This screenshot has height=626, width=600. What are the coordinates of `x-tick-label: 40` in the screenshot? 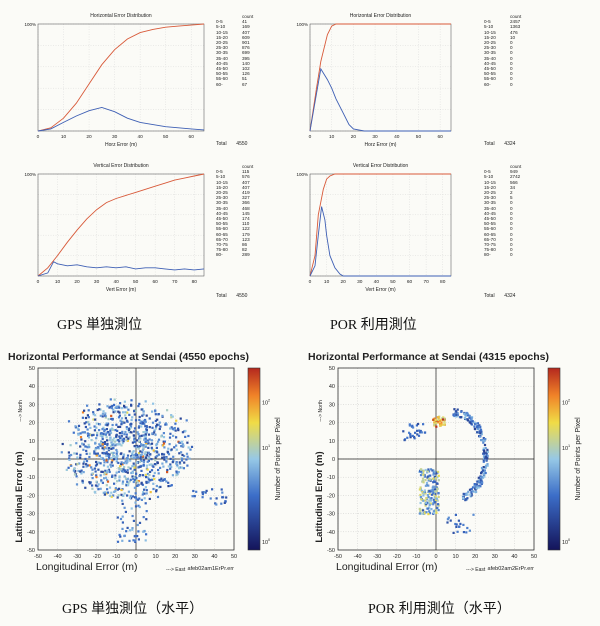 It's located at (397, 137).